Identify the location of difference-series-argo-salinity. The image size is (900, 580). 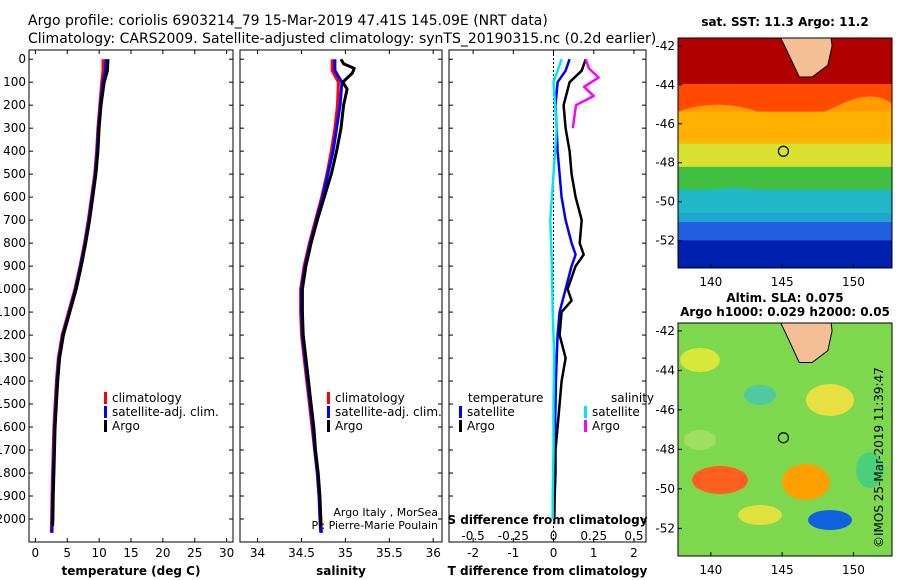
(585, 93).